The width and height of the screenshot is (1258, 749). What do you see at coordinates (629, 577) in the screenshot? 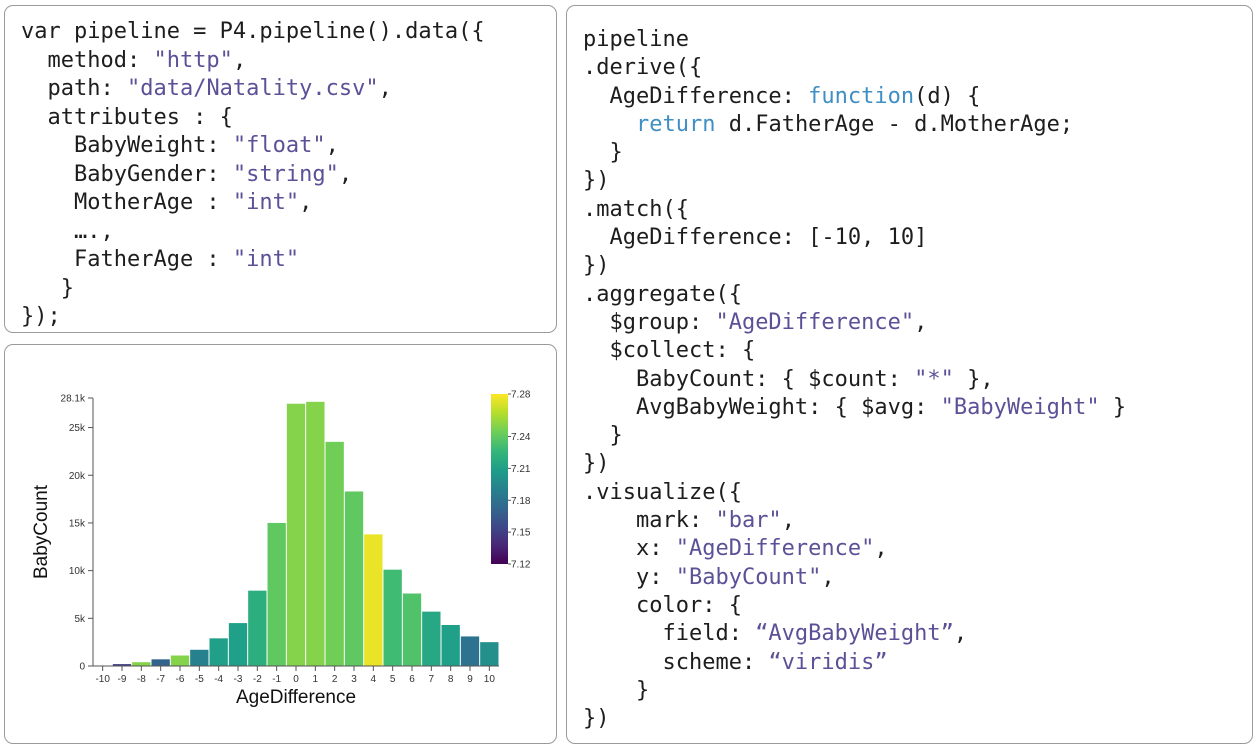
I see `code-token: y:` at bounding box center [629, 577].